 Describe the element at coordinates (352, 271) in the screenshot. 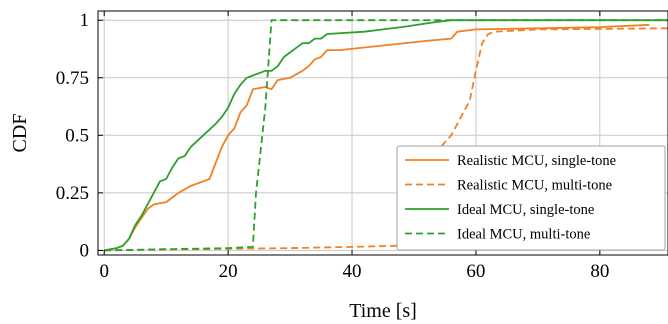

I see `x-tick-label: 40` at that location.